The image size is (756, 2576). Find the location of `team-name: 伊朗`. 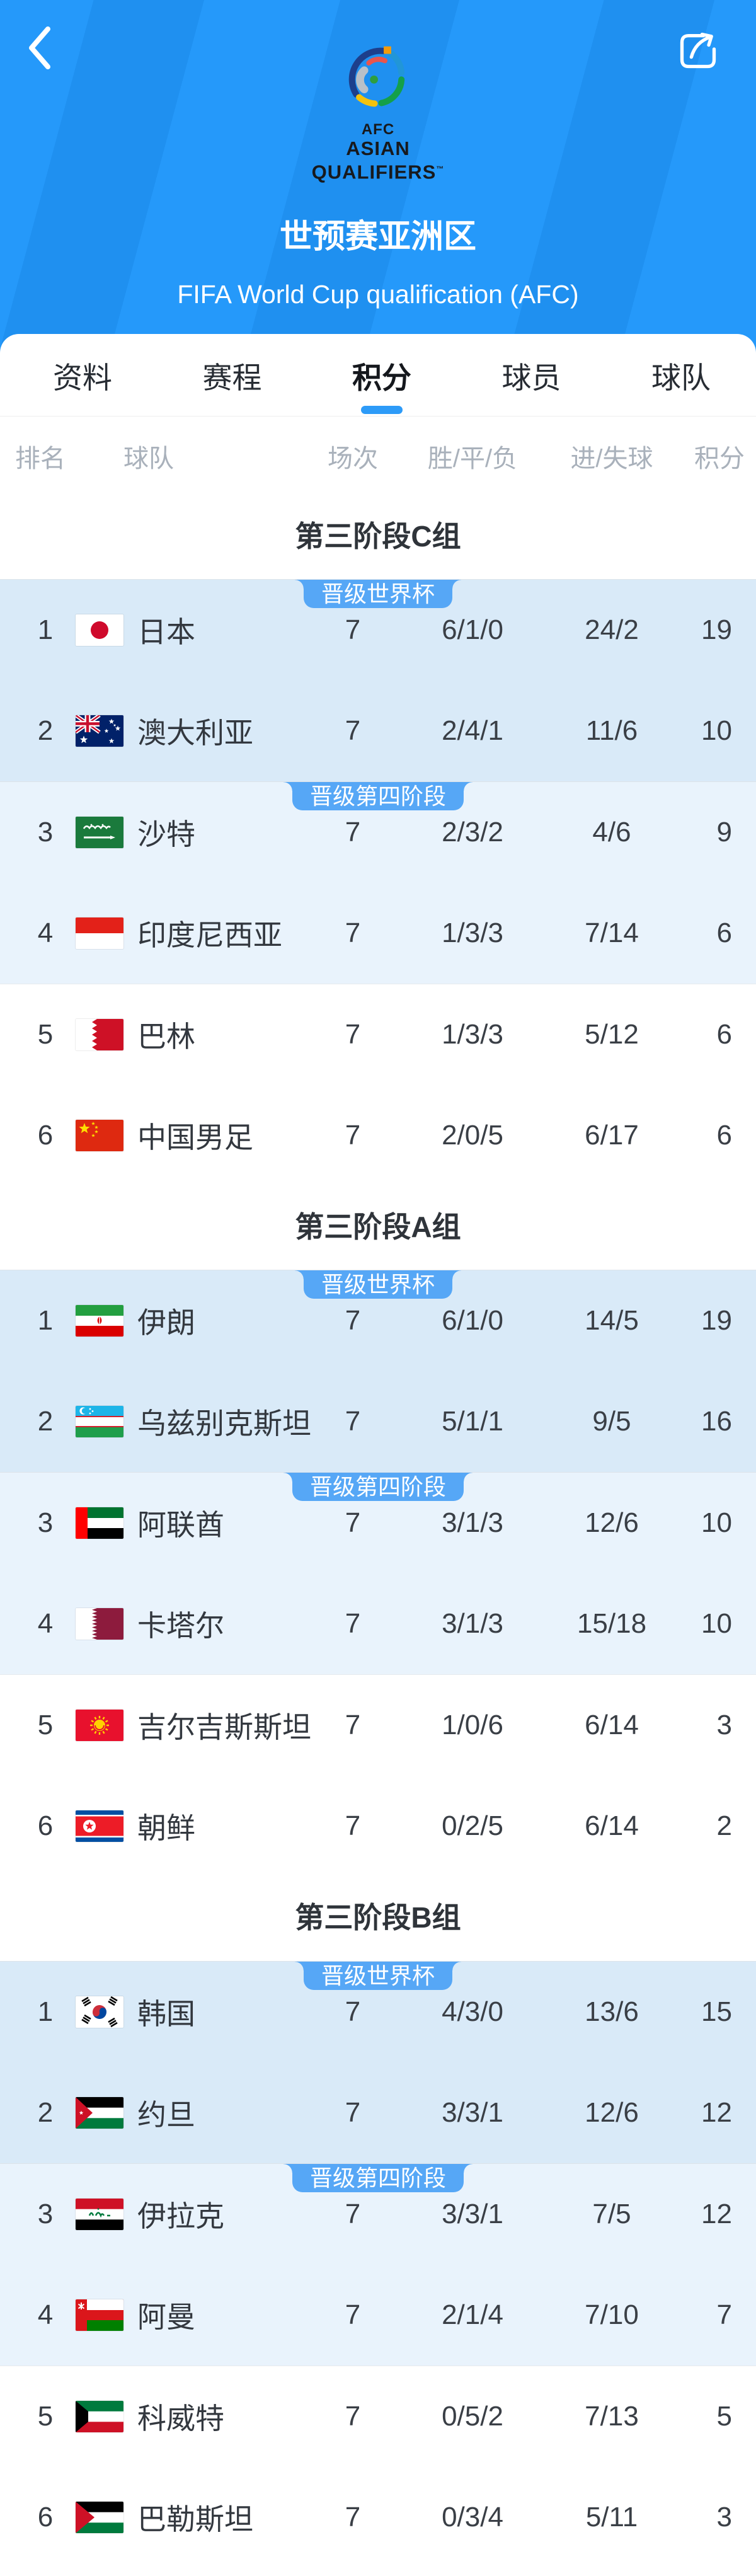

team-name: 伊朗 is located at coordinates (166, 1323).